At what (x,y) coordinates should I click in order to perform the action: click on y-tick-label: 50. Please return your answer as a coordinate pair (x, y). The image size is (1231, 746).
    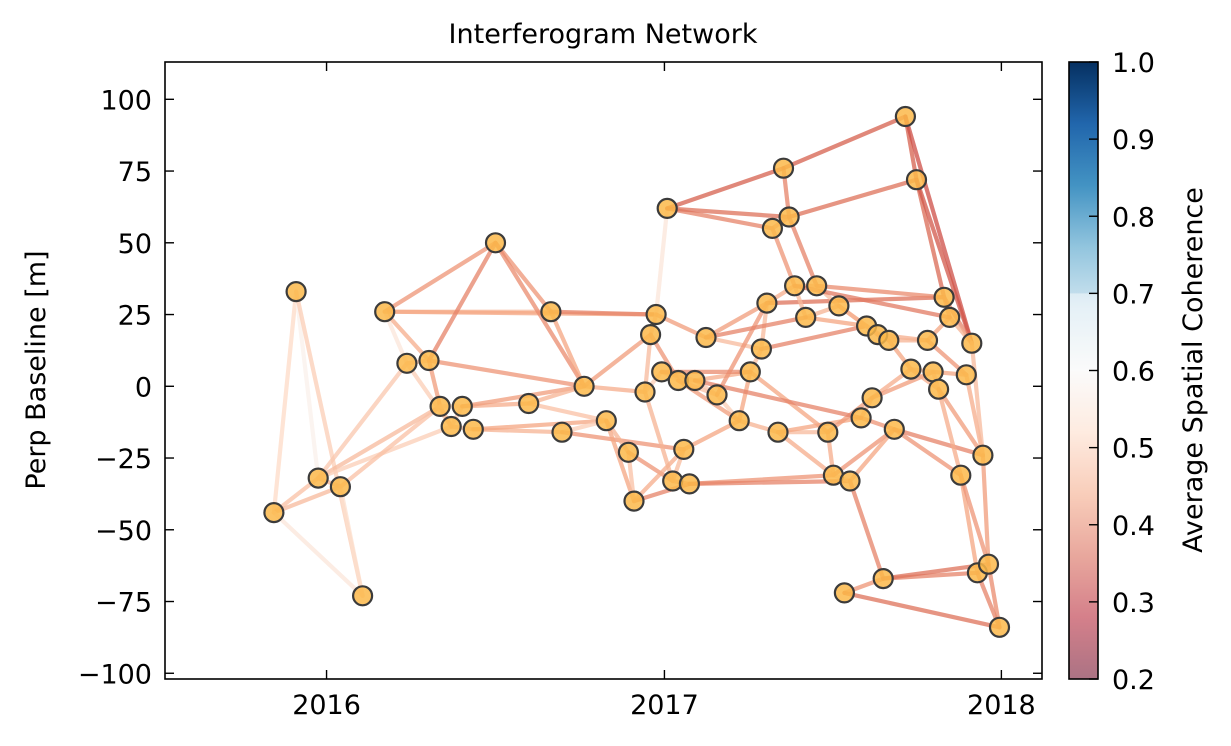
    Looking at the image, I should click on (135, 244).